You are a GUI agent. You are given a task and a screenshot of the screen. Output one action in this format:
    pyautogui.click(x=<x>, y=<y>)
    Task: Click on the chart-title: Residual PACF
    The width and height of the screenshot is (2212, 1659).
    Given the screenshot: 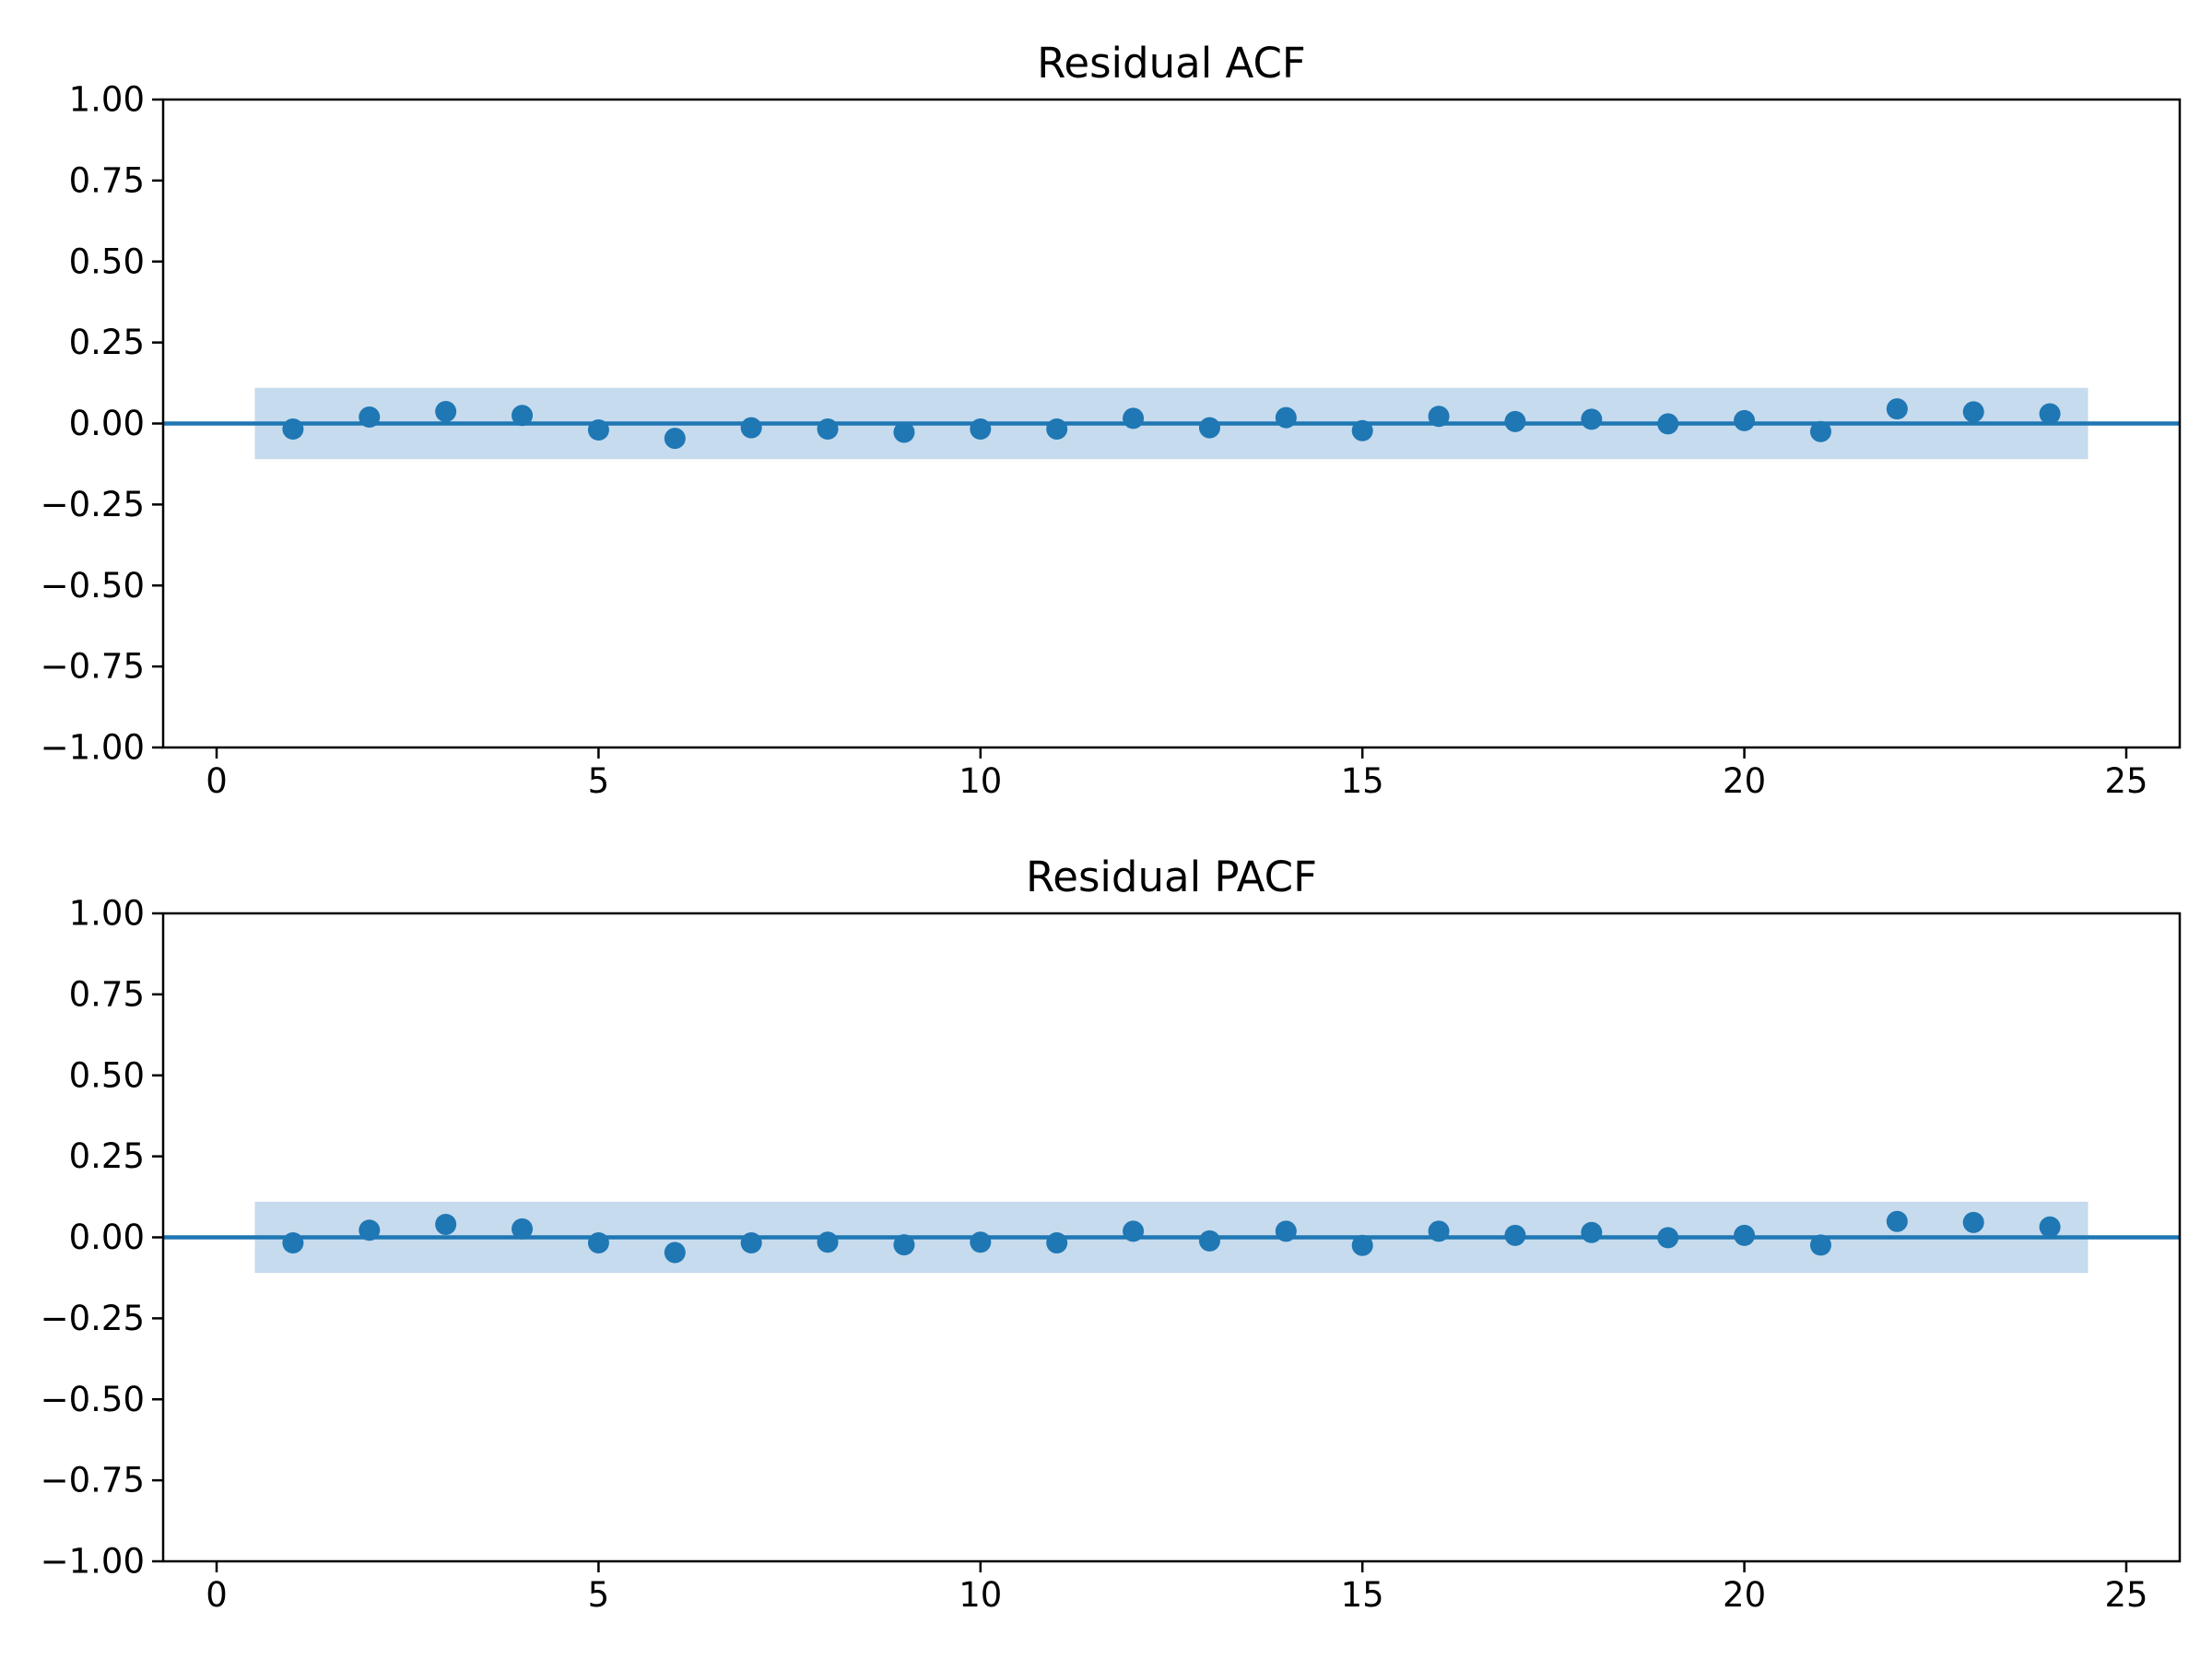 What is the action you would take?
    pyautogui.click(x=1171, y=877)
    